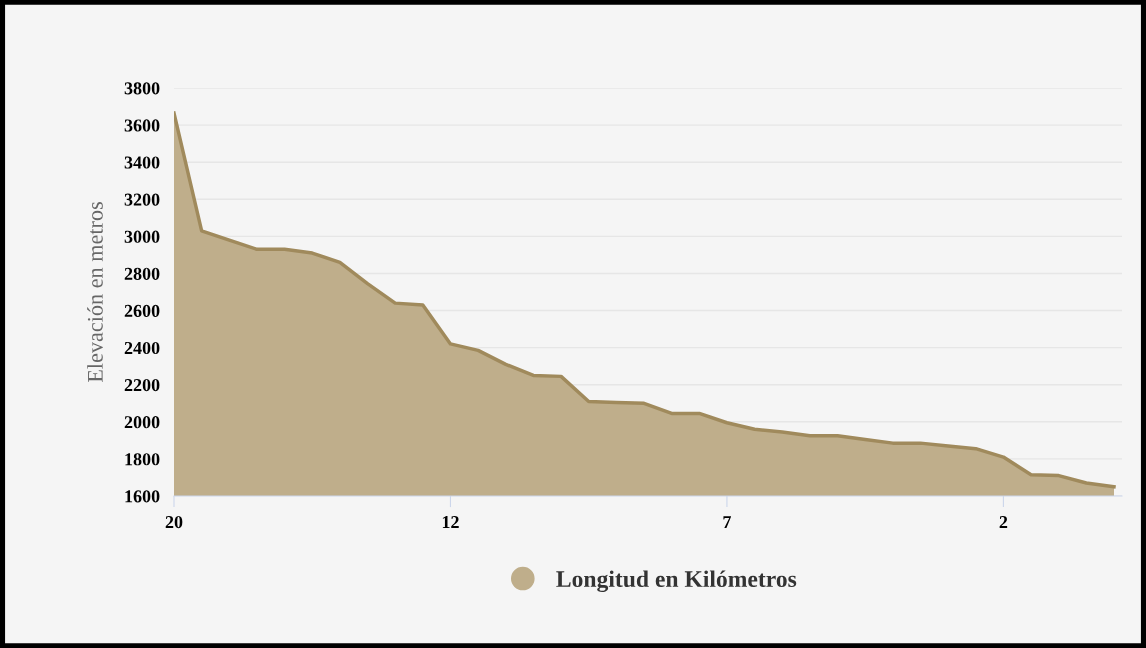 The height and width of the screenshot is (648, 1146). I want to click on y-tick-label: 2200, so click(142, 385).